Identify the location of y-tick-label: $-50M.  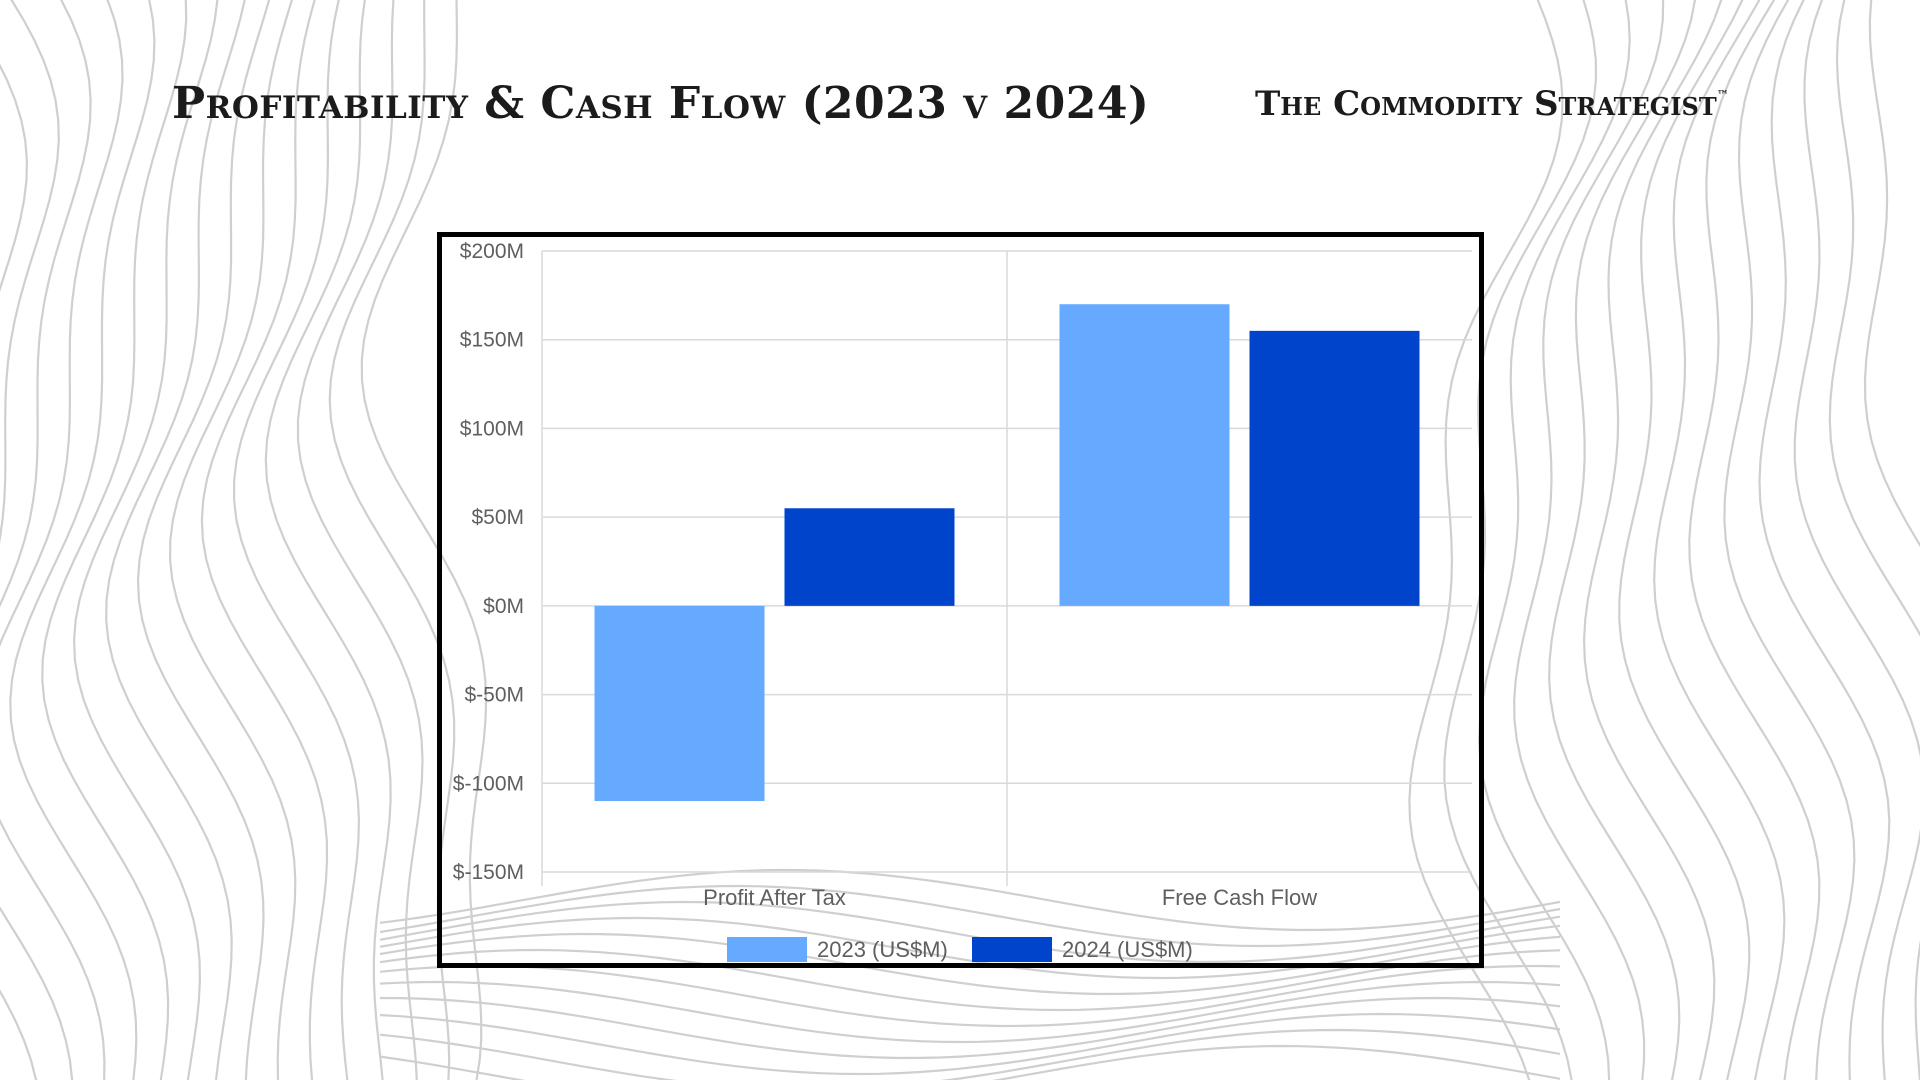
(494, 695).